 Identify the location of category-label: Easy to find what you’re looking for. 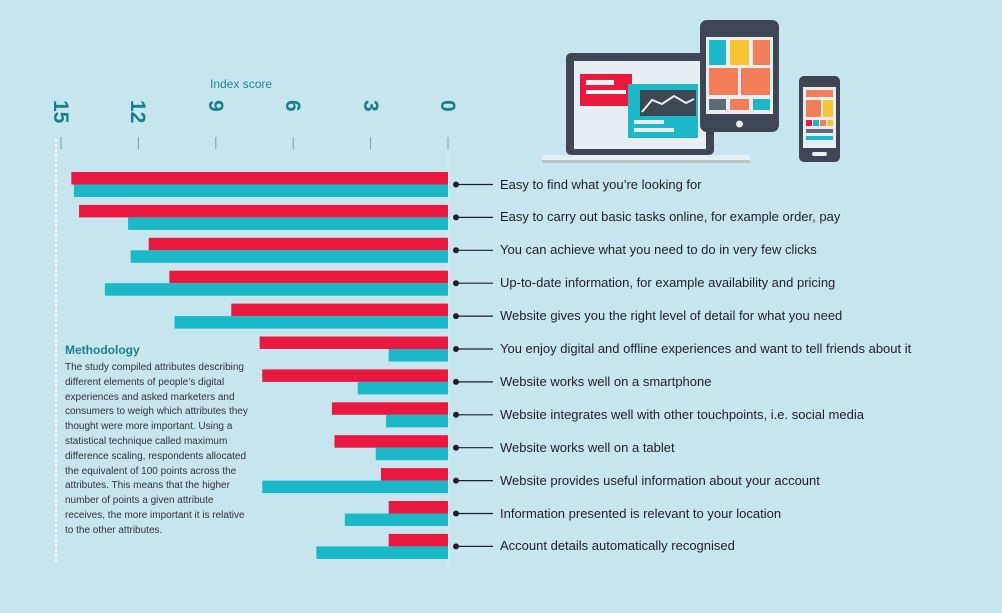
(601, 184).